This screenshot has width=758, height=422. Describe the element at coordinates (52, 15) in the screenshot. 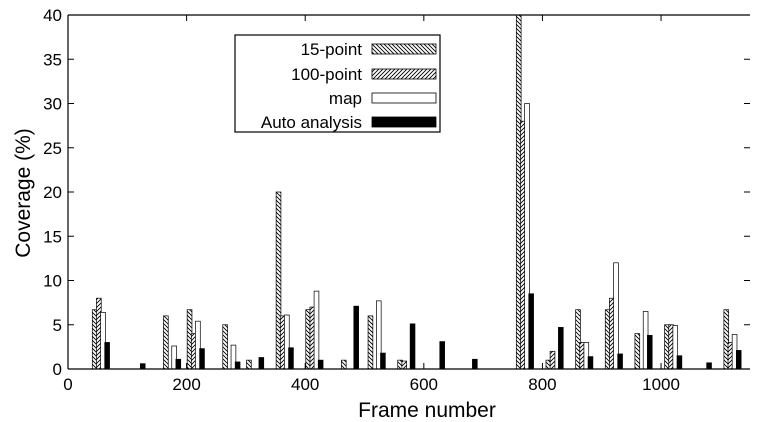

I see `y-tick-label: 40` at that location.